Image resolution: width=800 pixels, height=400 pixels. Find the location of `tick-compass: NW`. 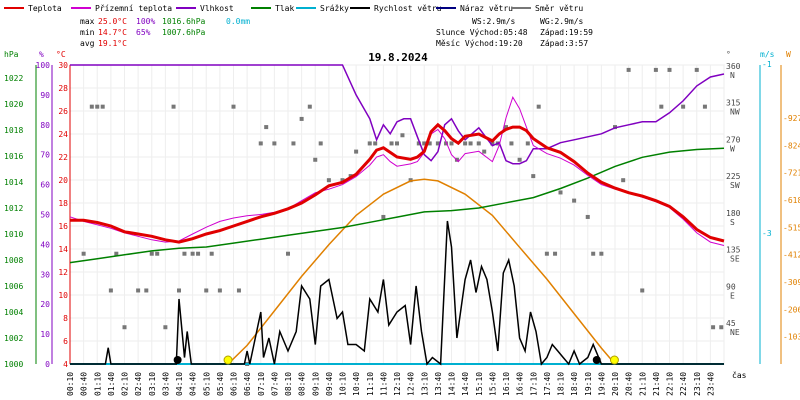

tick-compass: NW is located at coordinates (735, 112).